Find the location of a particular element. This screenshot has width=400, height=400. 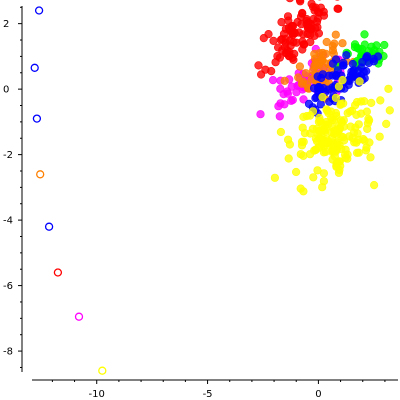

x-tick-label: 0 is located at coordinates (318, 394).